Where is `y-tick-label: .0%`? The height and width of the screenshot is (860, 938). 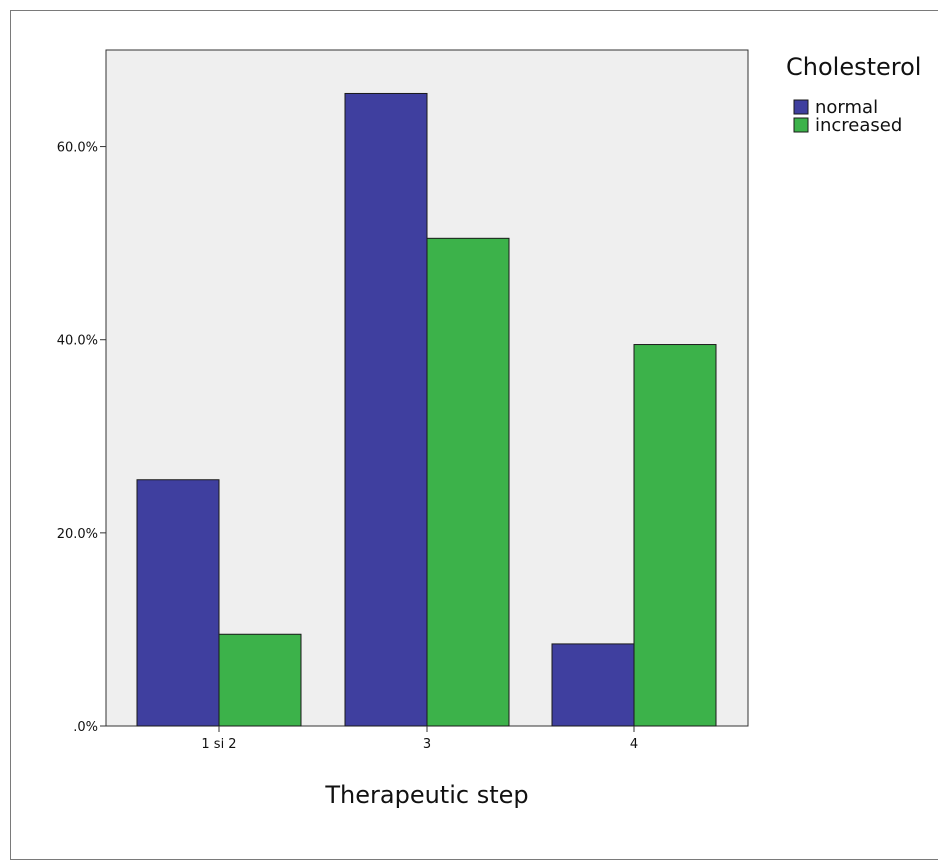 y-tick-label: .0% is located at coordinates (85, 727).